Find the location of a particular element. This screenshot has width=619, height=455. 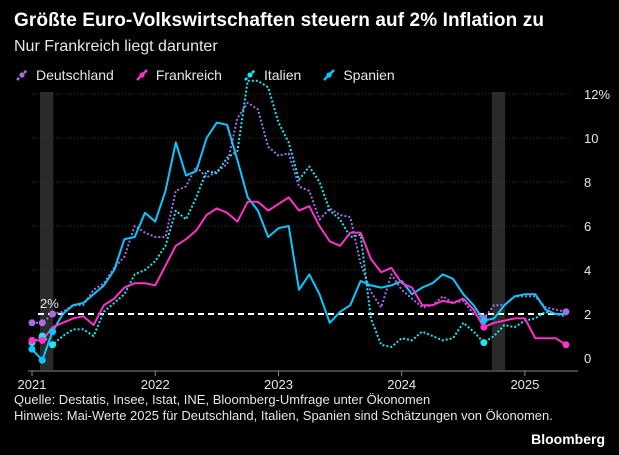

x-tick-label: 2025 is located at coordinates (524, 383).